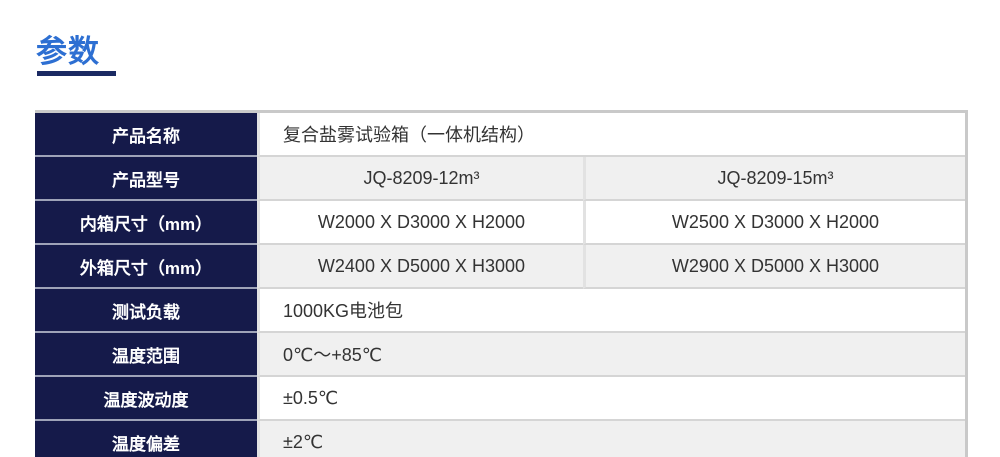 This screenshot has height=457, width=1000. Describe the element at coordinates (611, 311) in the screenshot. I see `row-value: 1000KG电池包` at that location.